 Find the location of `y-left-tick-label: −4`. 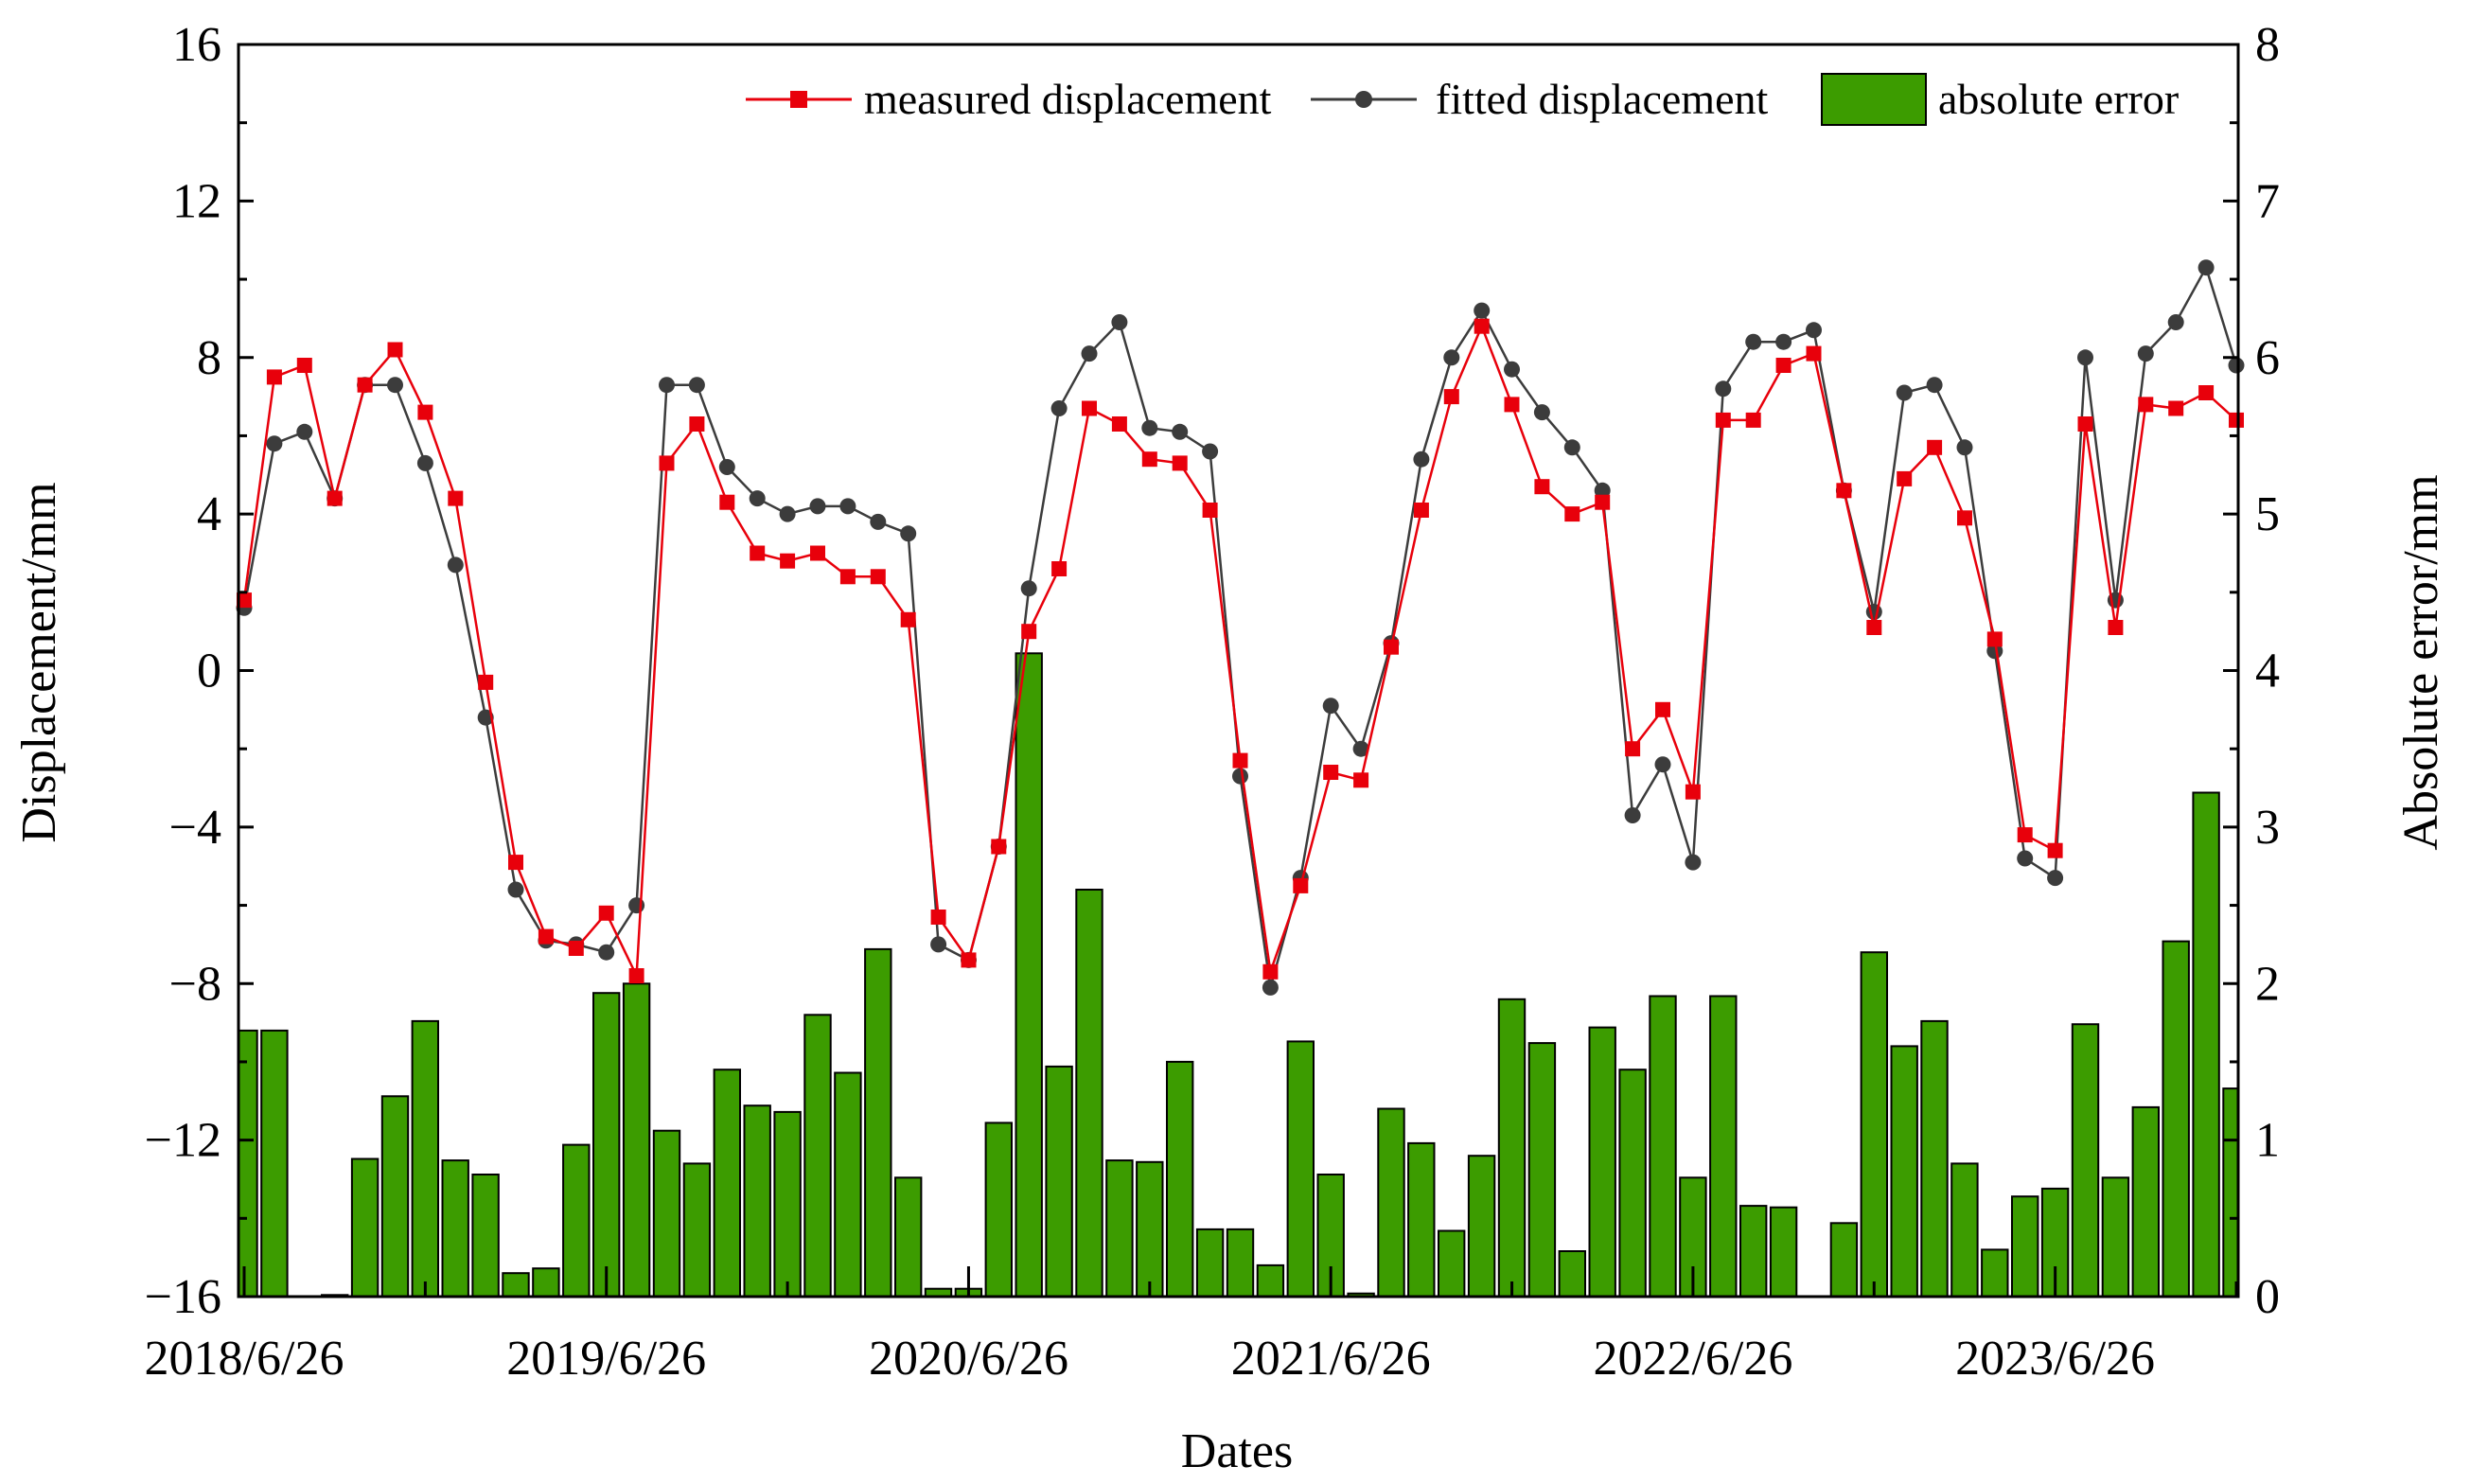

y-left-tick-label: −4 is located at coordinates (195, 828).